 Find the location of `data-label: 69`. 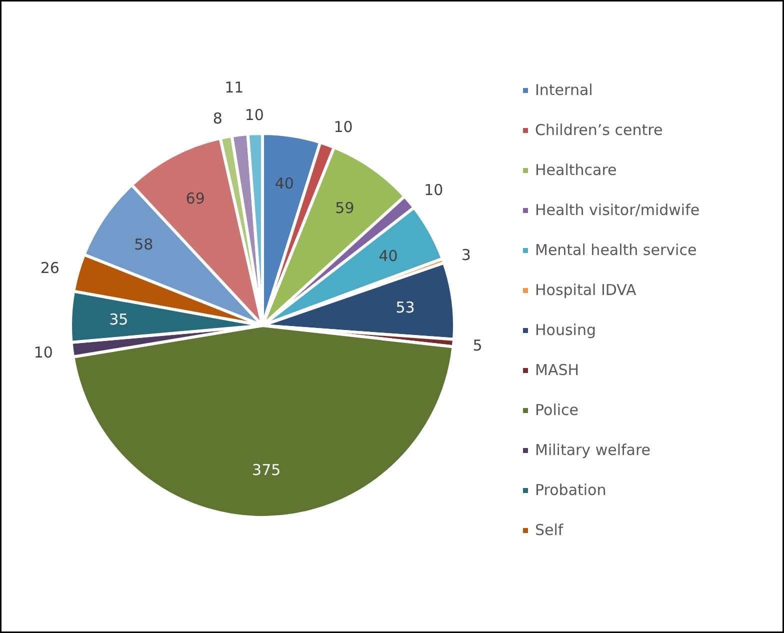

data-label: 69 is located at coordinates (195, 199).